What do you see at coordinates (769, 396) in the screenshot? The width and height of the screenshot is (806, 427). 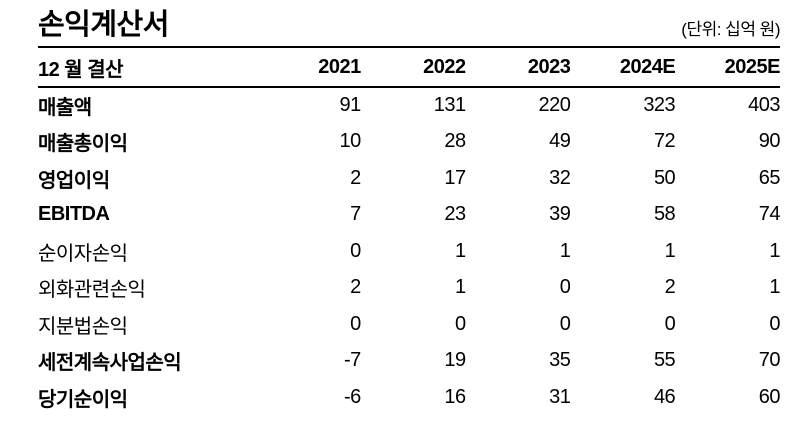 I see `row-value: 60` at bounding box center [769, 396].